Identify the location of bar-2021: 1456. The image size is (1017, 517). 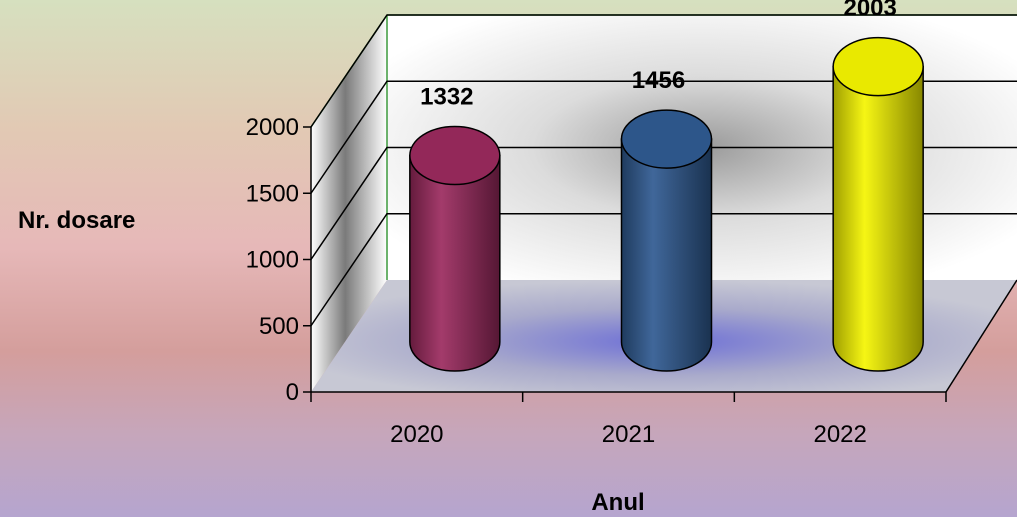
(666, 219).